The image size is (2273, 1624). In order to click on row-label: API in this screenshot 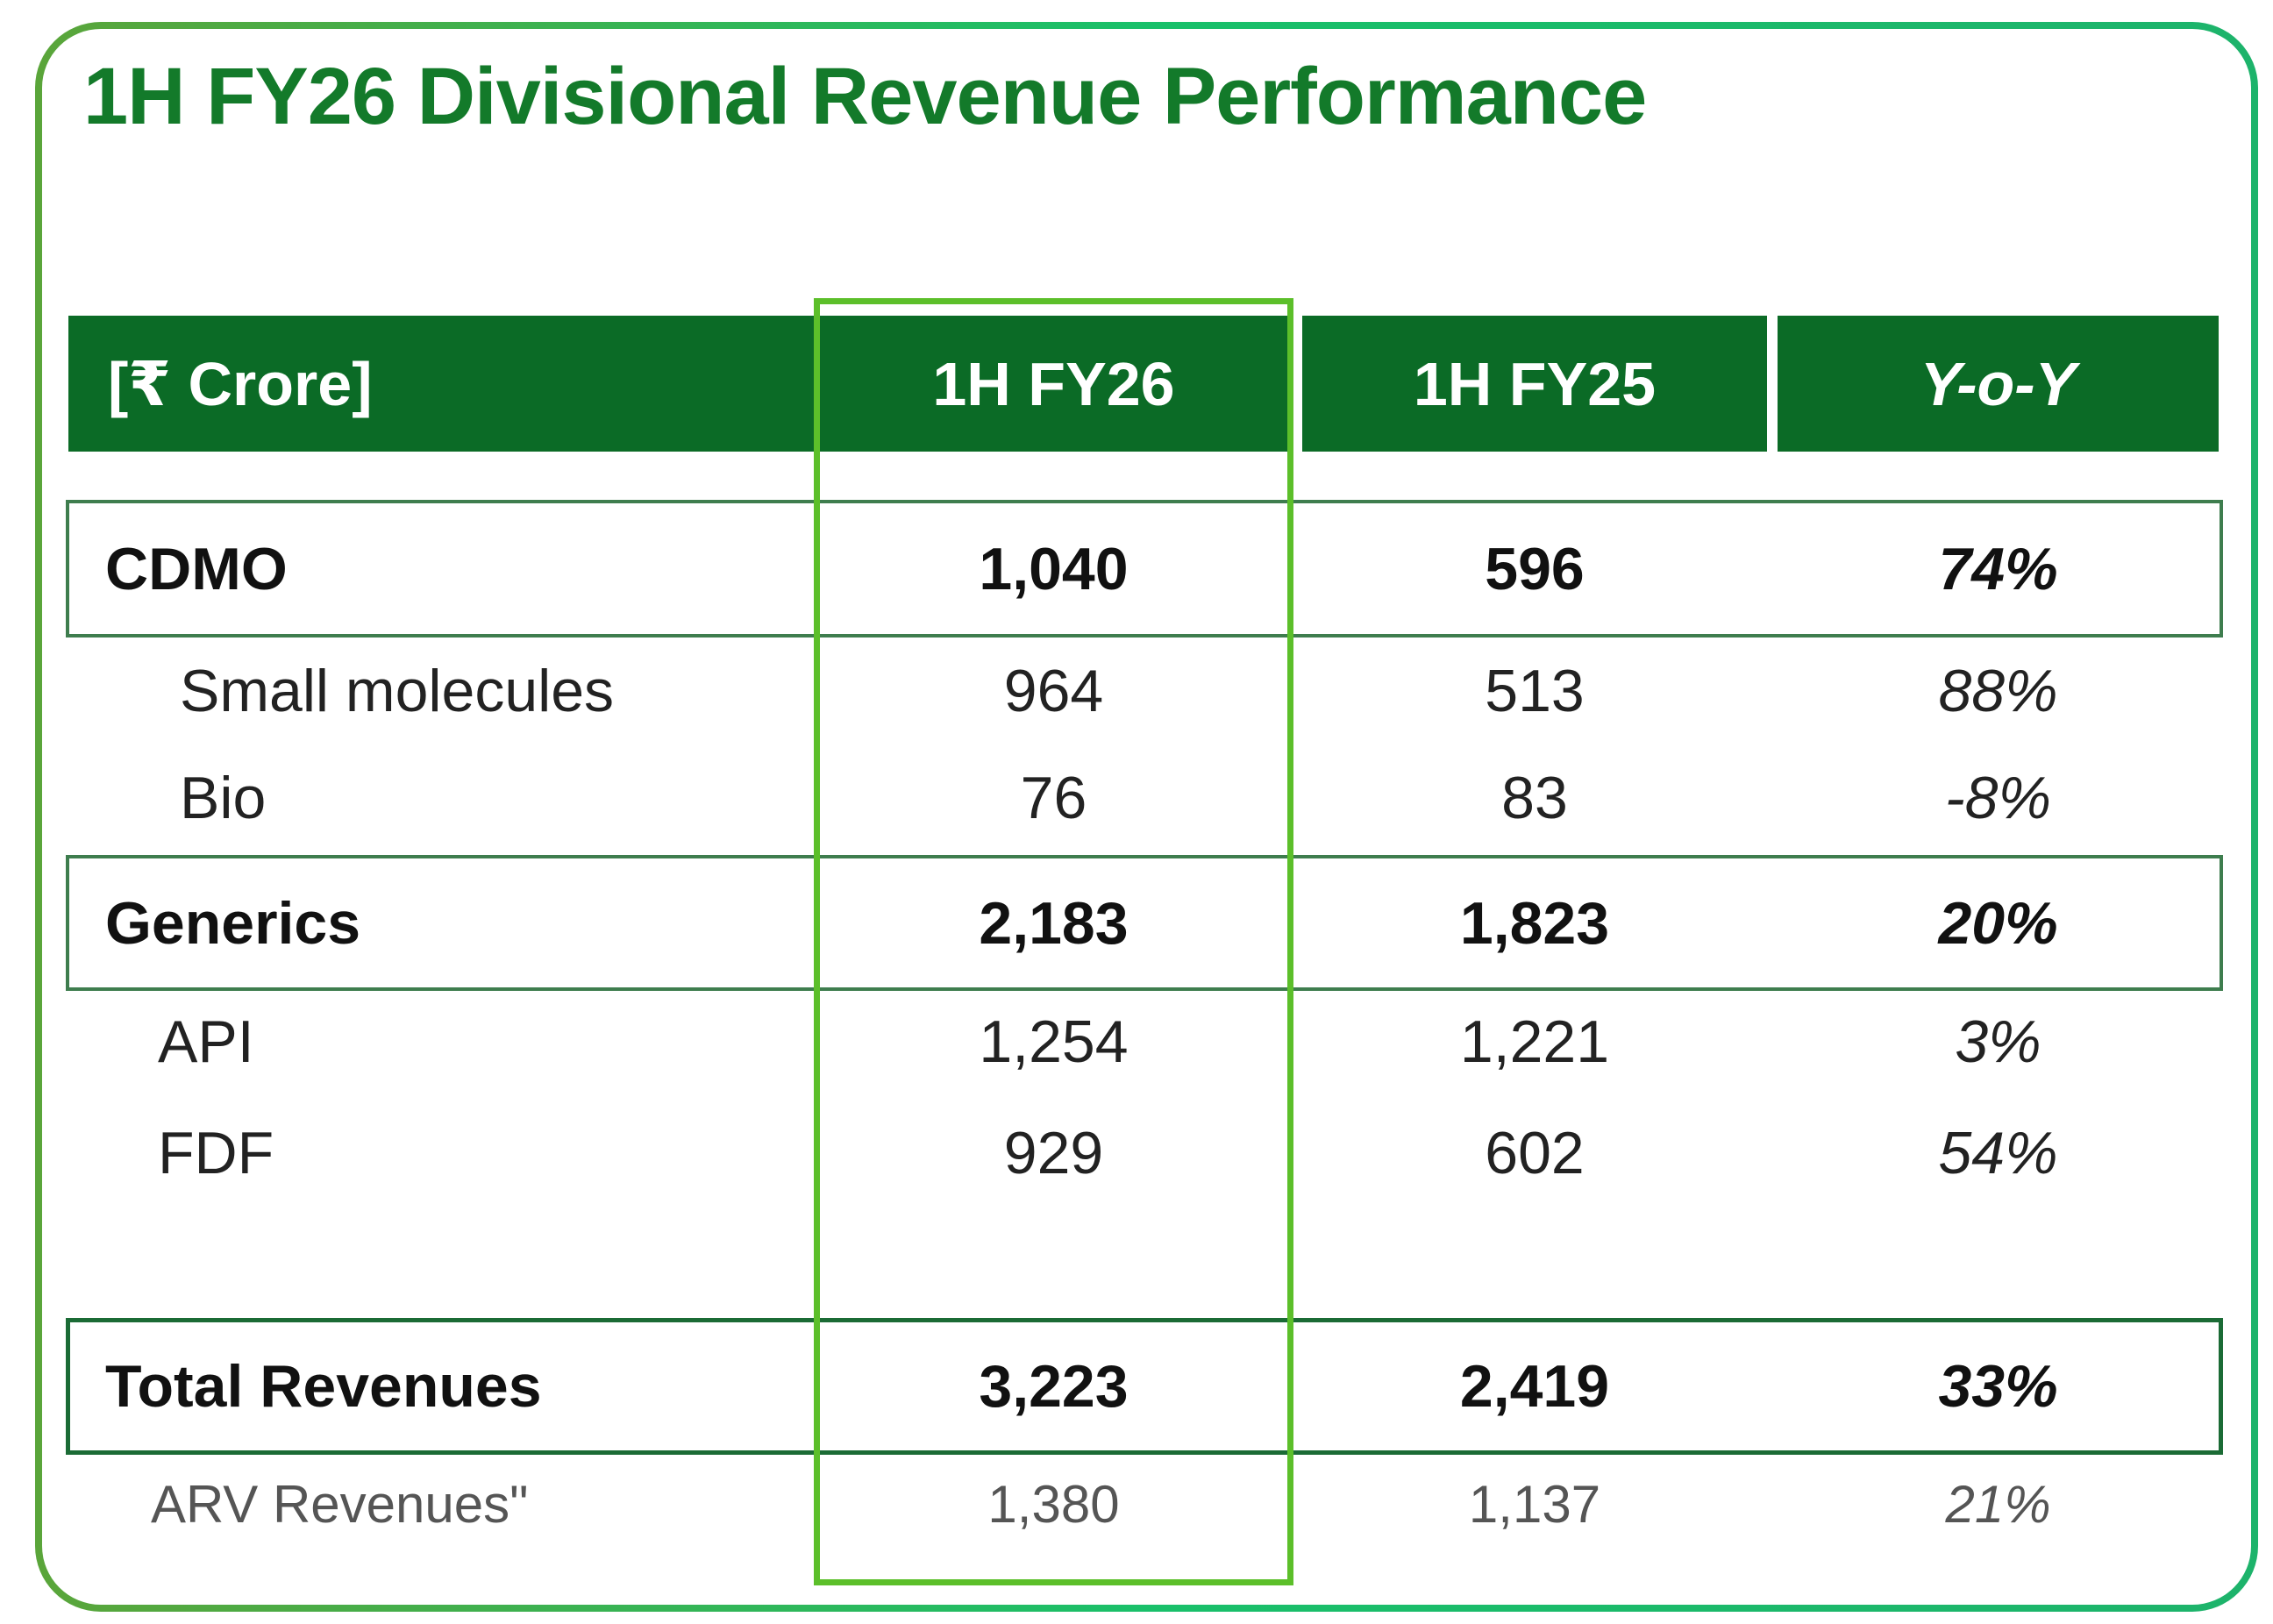, I will do `click(206, 1042)`.